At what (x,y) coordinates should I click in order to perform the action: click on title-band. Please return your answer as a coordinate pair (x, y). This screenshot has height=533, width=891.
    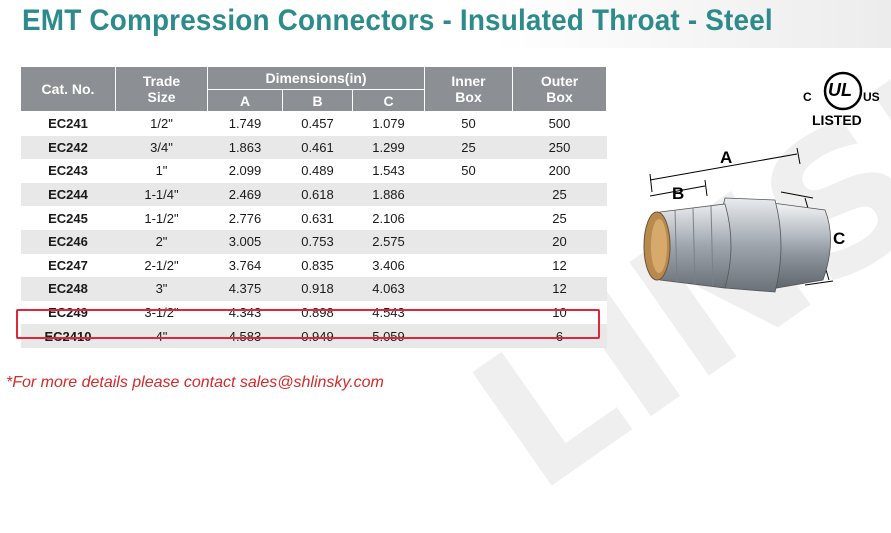
    Looking at the image, I should click on (445, 24).